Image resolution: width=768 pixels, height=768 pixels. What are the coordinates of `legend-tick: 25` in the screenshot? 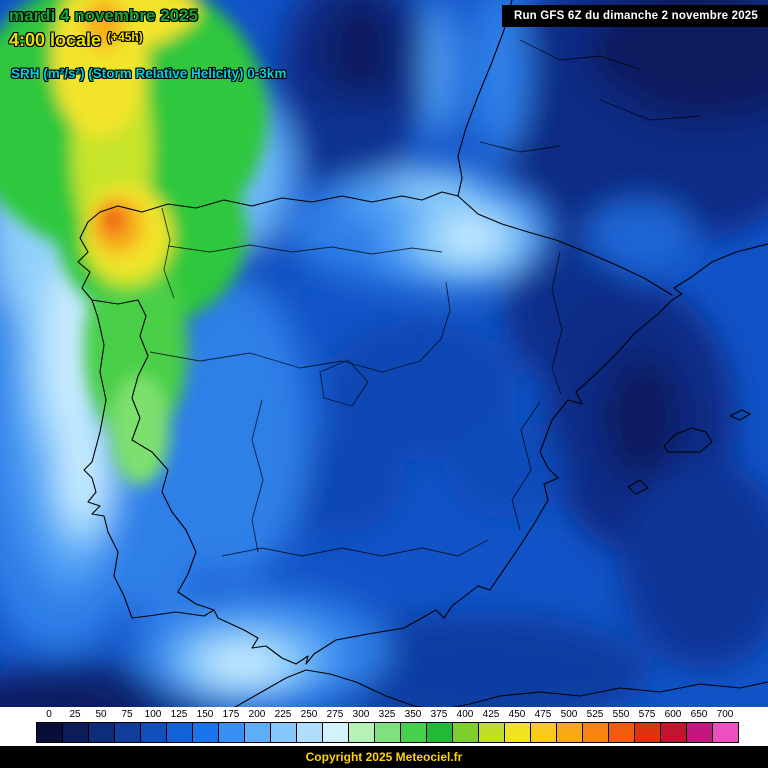 It's located at (75, 714).